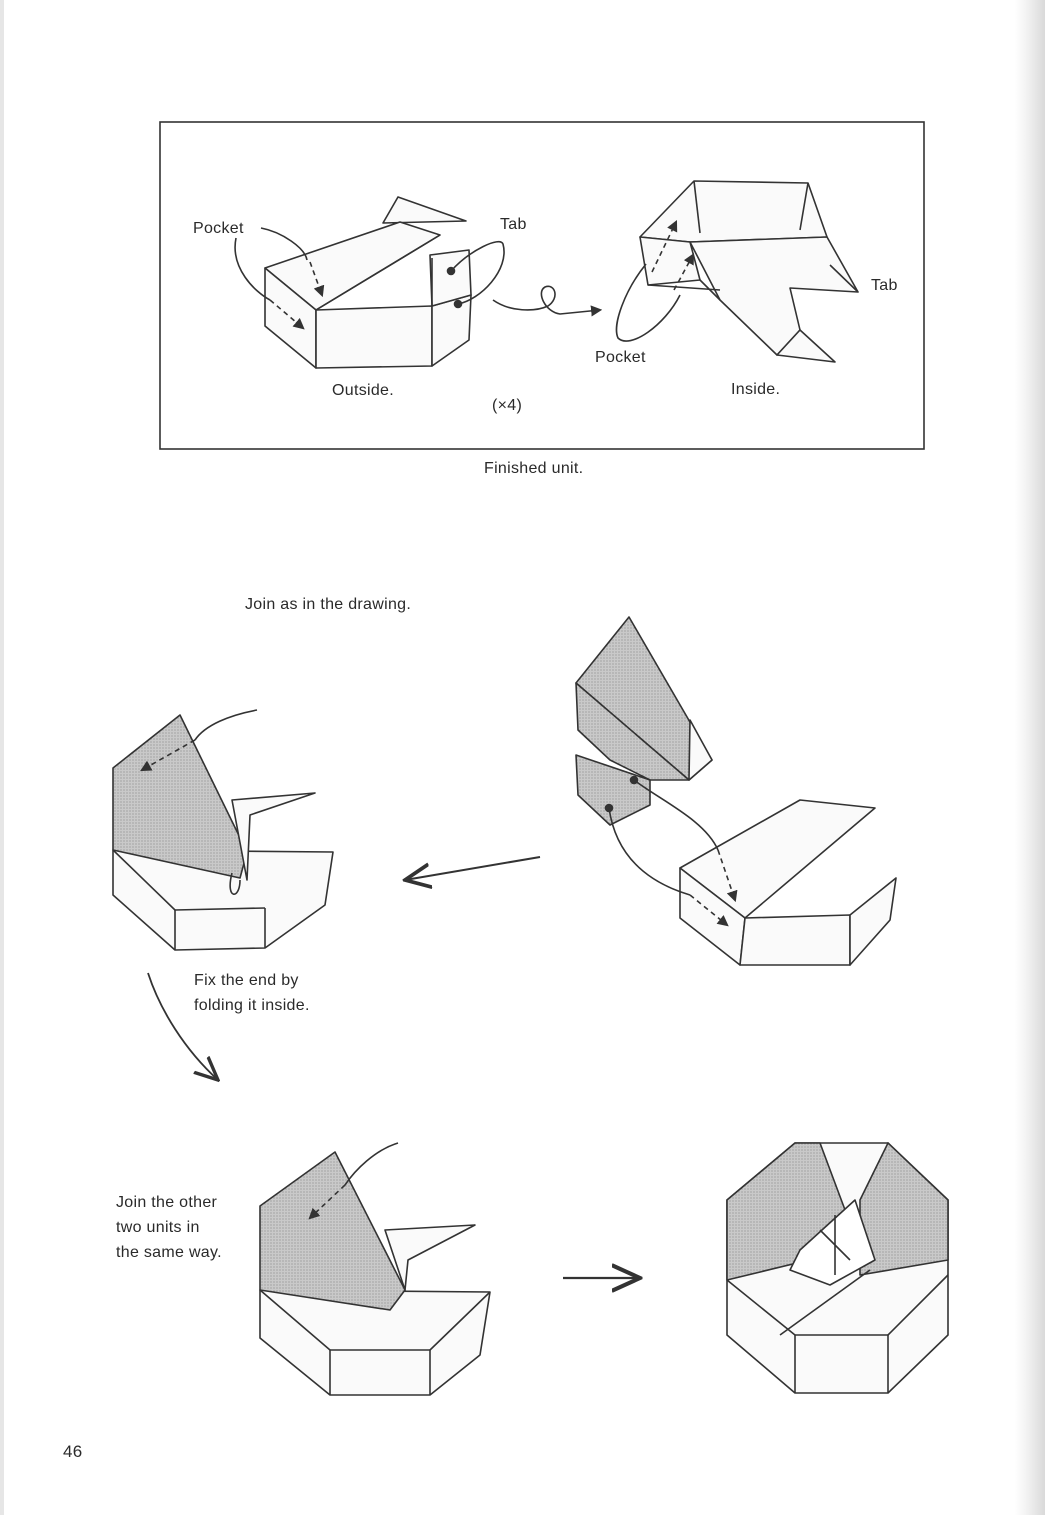 This screenshot has width=1045, height=1515. Describe the element at coordinates (513, 224) in the screenshot. I see `tab-label-left: Tab` at that location.